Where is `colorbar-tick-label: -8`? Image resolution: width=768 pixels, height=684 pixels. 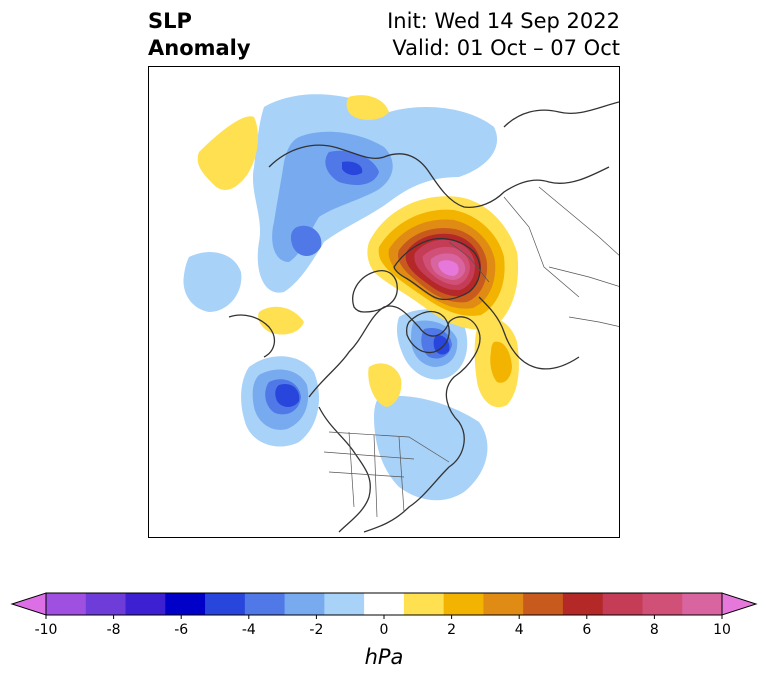 colorbar-tick-label: -8 is located at coordinates (113, 630).